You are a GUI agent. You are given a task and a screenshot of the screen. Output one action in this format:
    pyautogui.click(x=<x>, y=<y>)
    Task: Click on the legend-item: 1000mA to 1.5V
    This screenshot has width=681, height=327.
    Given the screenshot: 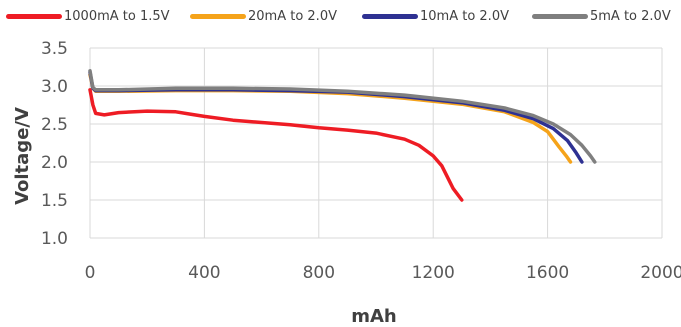 What is the action you would take?
    pyautogui.click(x=88, y=16)
    